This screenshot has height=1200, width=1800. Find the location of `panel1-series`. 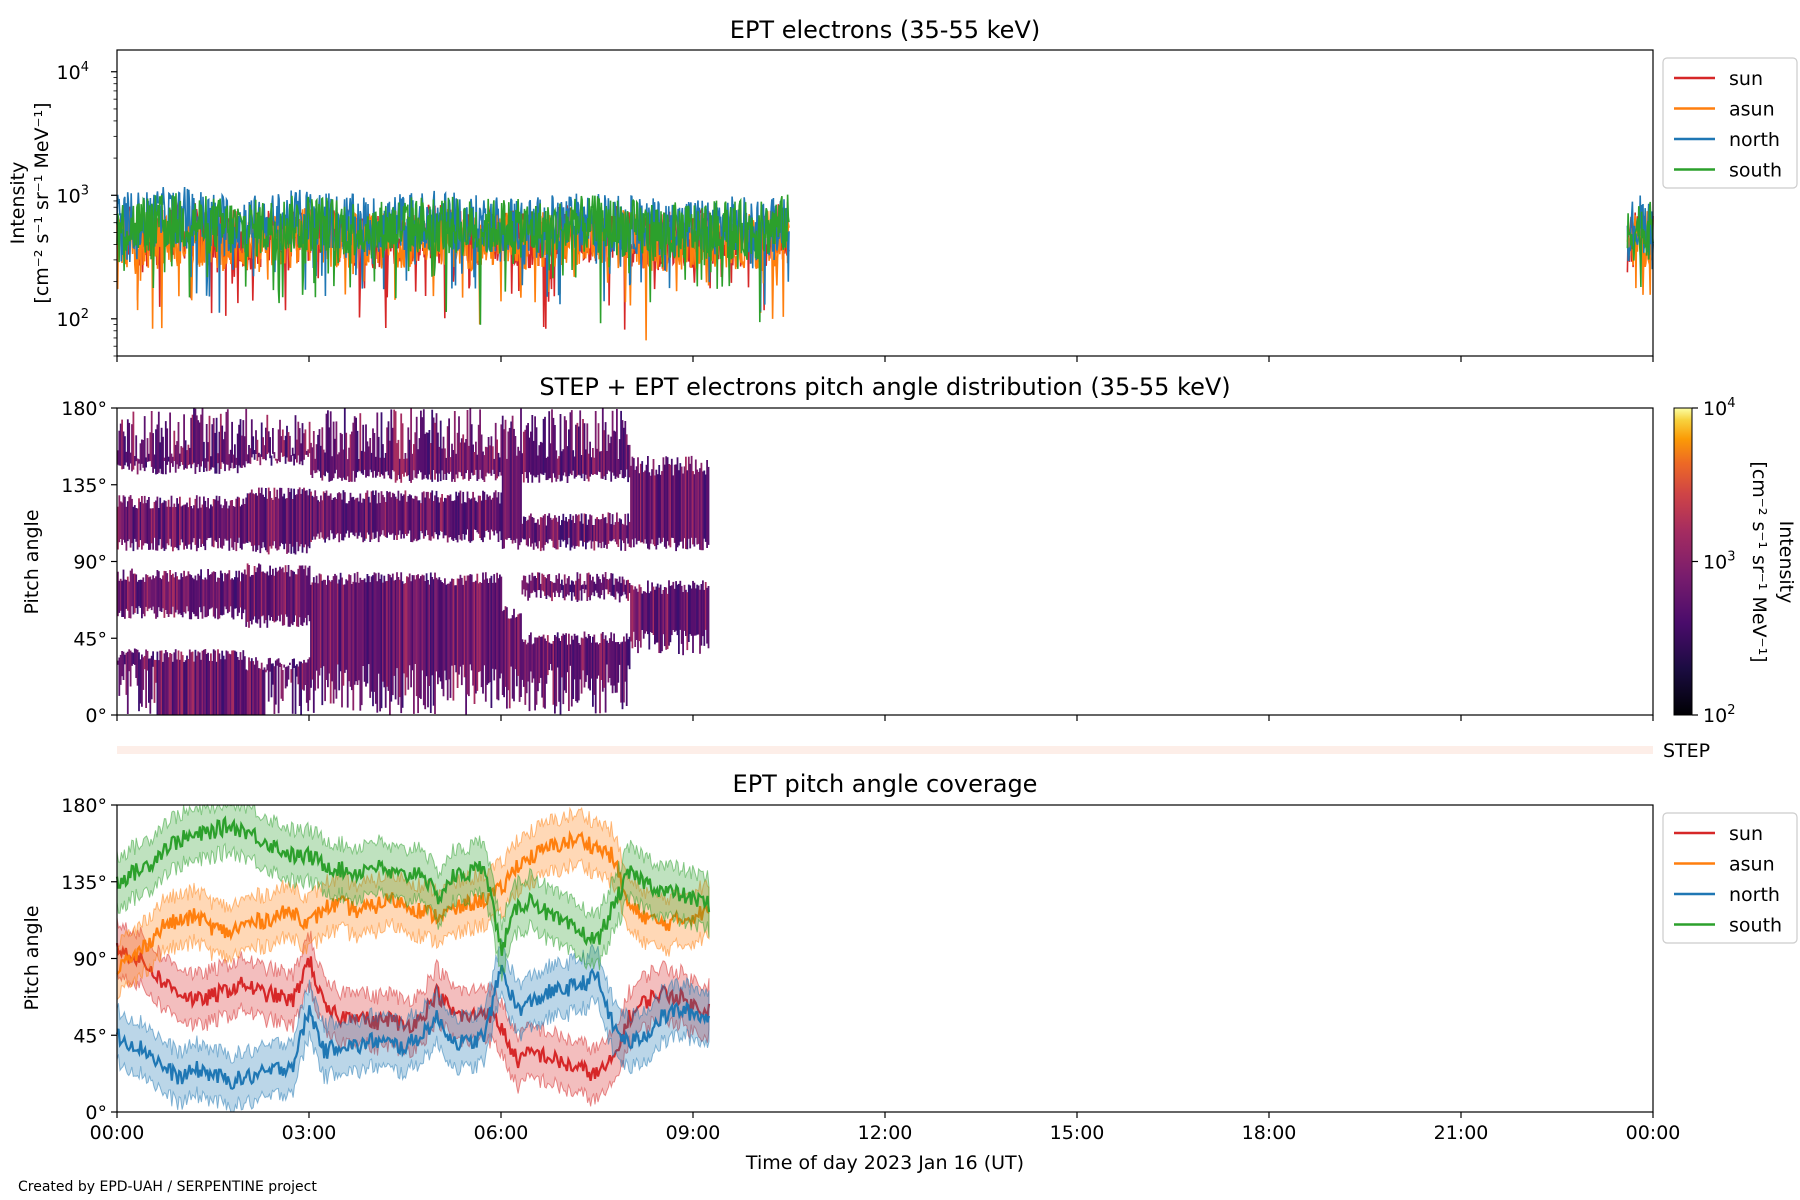

panel1-series is located at coordinates (885, 263).